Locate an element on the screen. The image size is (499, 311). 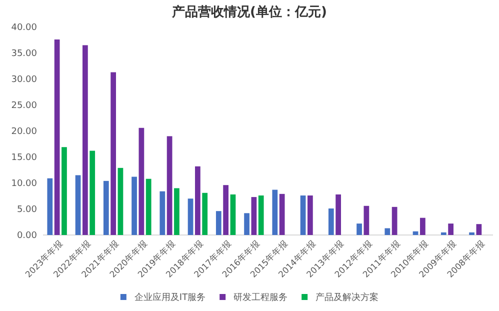
y-tick-label: 10.00 is located at coordinates (24, 183).